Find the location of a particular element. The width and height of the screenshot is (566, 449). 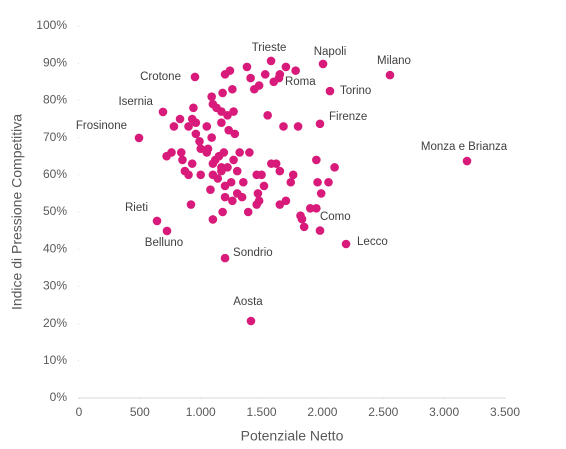

x-tick-label: 3.500 is located at coordinates (505, 412).